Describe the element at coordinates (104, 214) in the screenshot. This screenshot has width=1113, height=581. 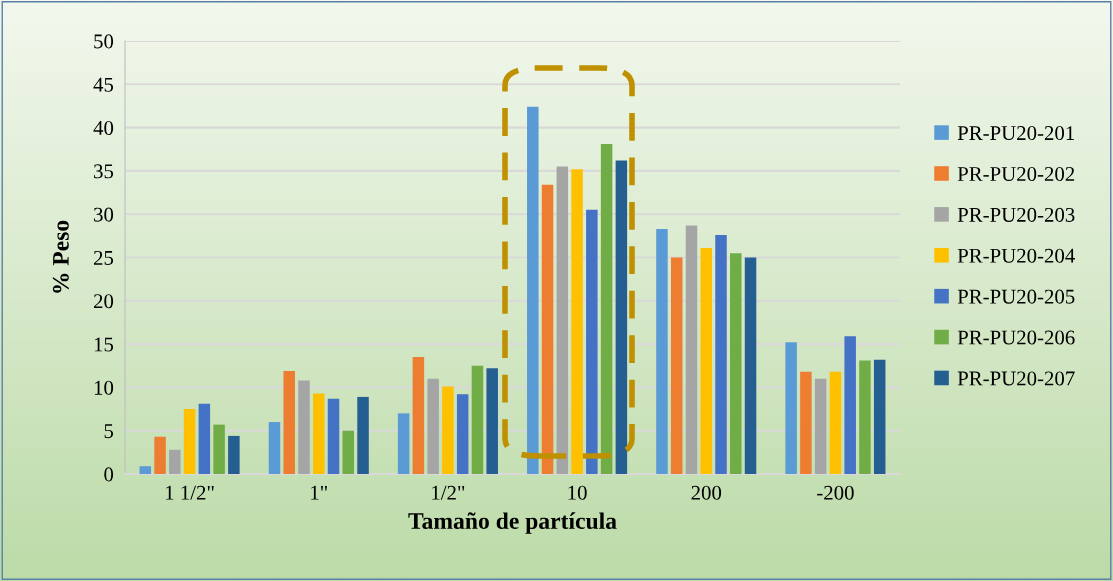
I see `y-tick-label: 30` at that location.